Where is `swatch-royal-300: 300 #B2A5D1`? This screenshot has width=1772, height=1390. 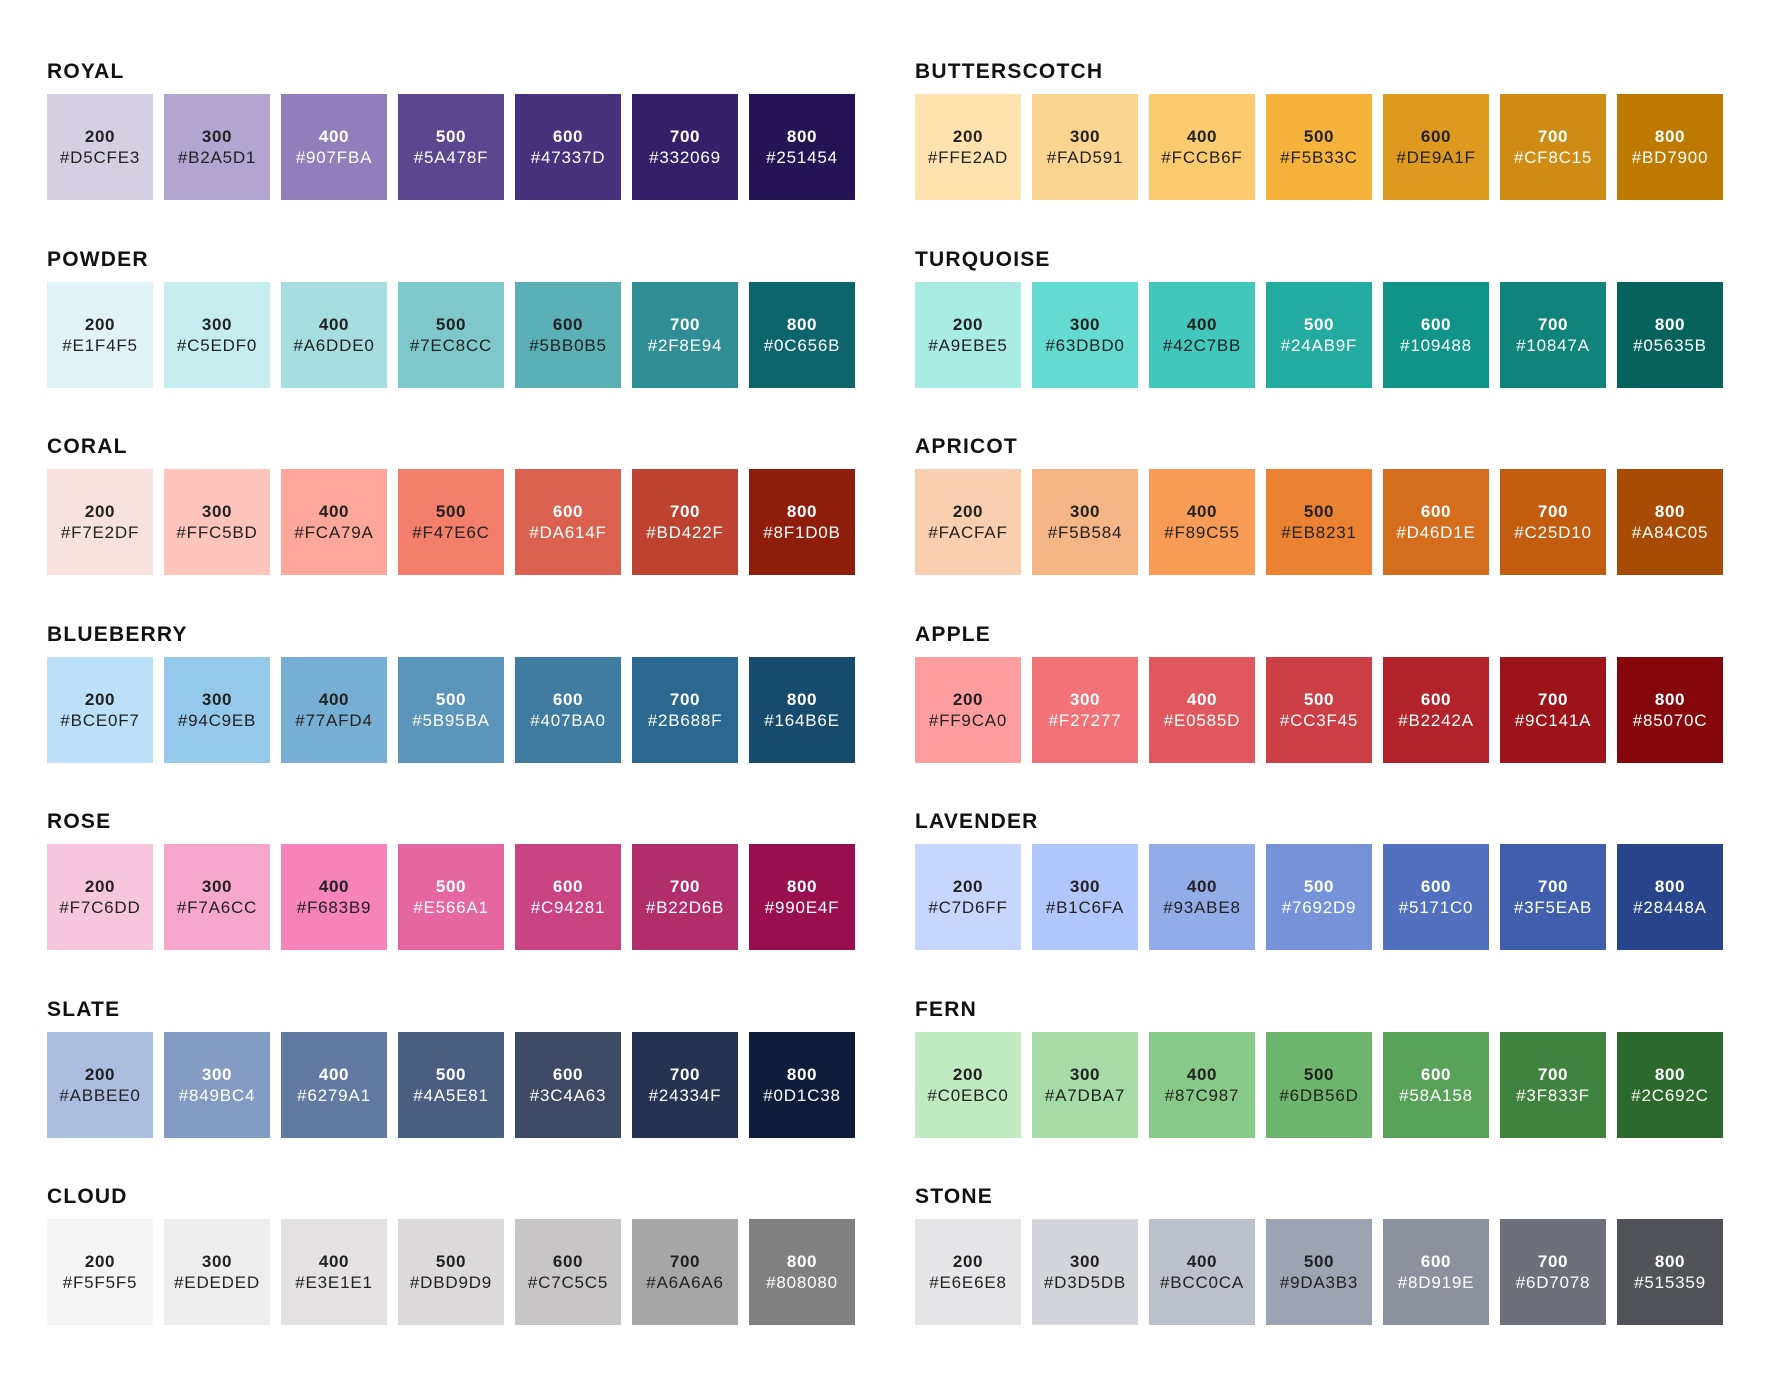 swatch-royal-300: 300 #B2A5D1 is located at coordinates (217, 147).